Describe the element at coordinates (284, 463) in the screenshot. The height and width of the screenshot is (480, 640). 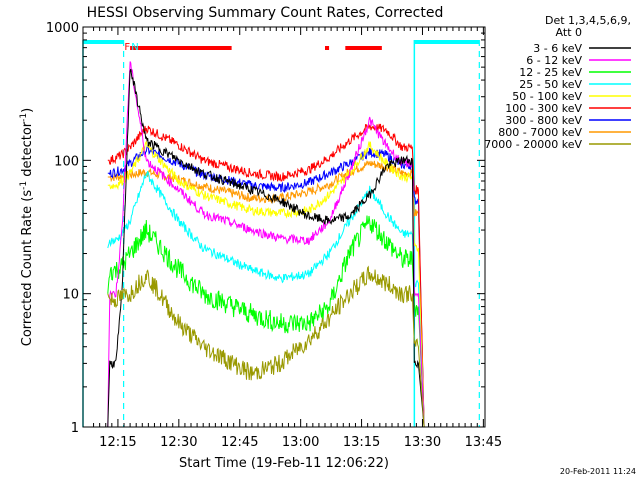
I see `x-axis-label: Start Time (19-Feb-11 12:06:22)` at that location.